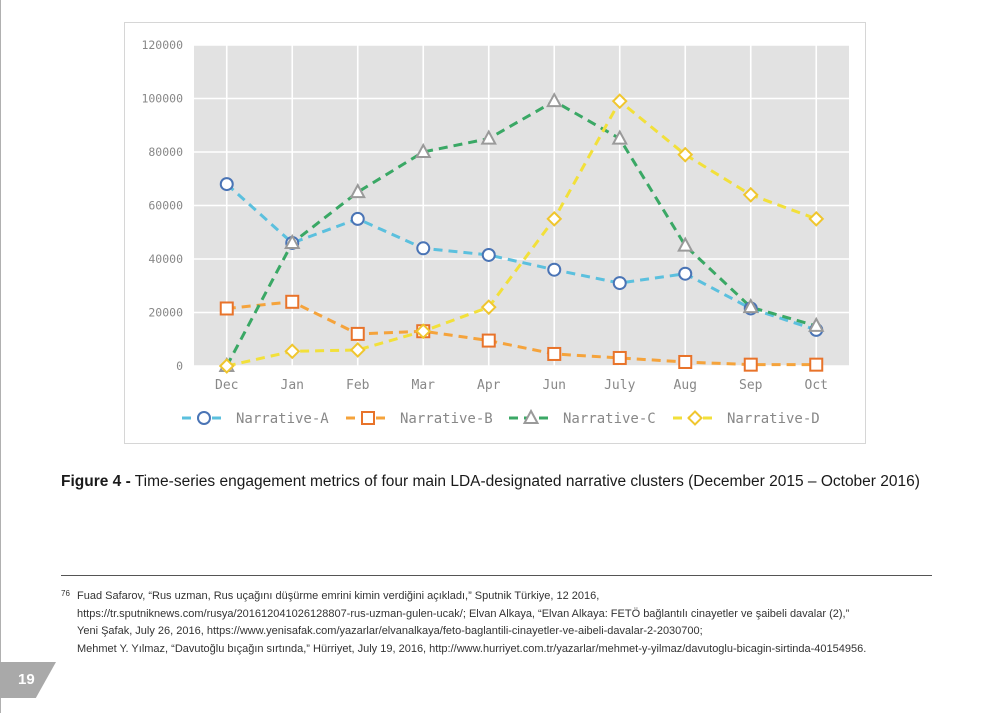  What do you see at coordinates (446, 419) in the screenshot?
I see `legend-label: Narrative-B` at bounding box center [446, 419].